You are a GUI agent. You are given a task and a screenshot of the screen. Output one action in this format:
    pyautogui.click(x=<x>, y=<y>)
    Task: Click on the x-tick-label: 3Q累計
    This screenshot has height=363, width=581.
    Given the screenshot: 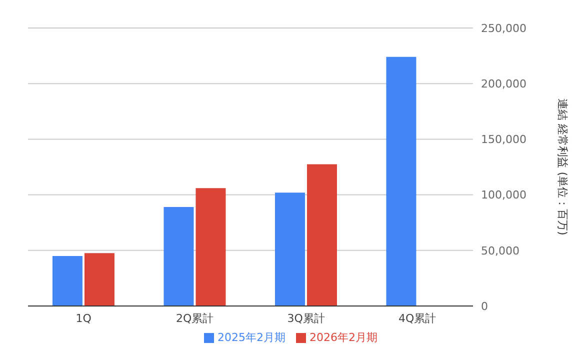 What is the action you would take?
    pyautogui.click(x=306, y=318)
    